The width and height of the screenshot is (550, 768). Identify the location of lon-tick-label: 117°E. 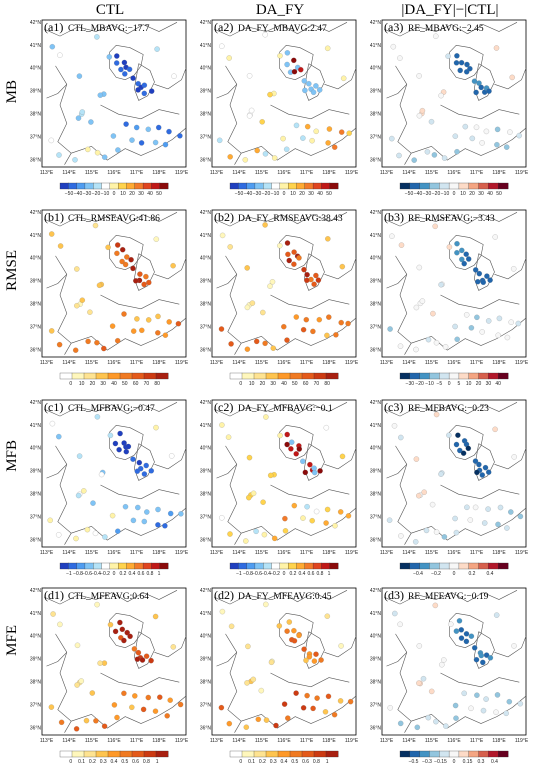
(137, 173).